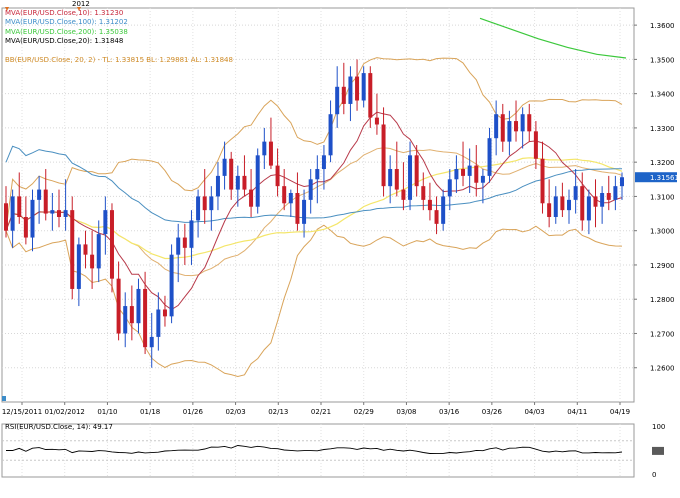 The image size is (680, 498). Describe the element at coordinates (66, 22) in the screenshot. I see `legend-mva100: MVA(EUR/USD.Close,100): 1.31202` at that location.